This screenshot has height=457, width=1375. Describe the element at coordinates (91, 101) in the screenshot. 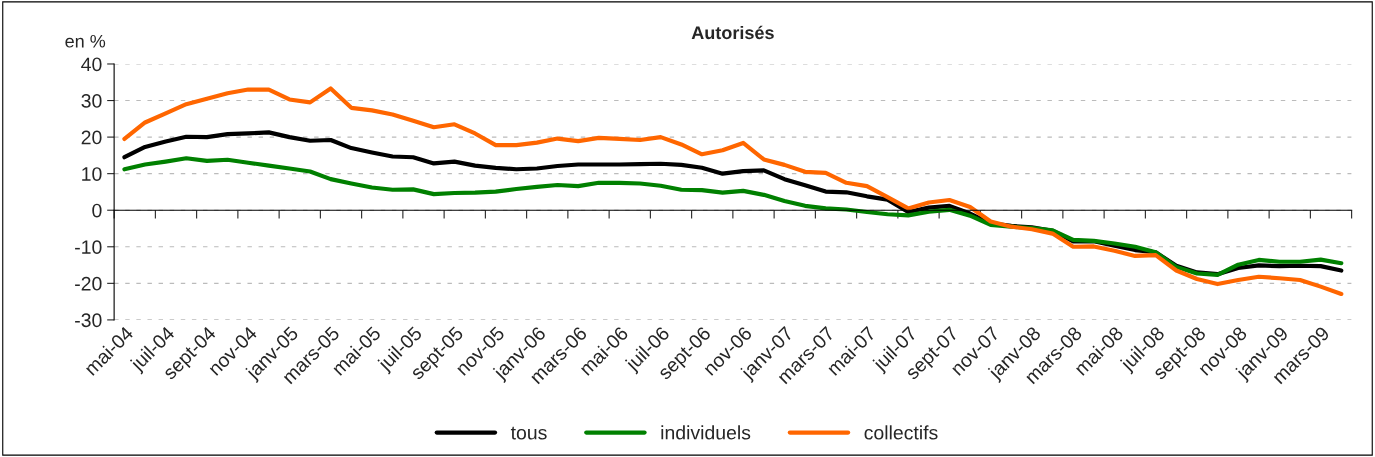

I see `y-tick-label: 30` at that location.